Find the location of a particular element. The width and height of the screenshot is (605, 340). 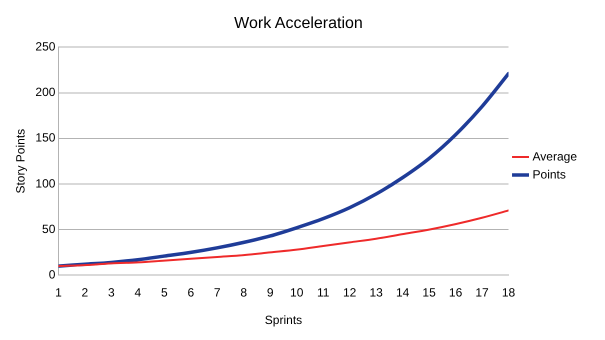

x-tick-label: 16 is located at coordinates (455, 293).